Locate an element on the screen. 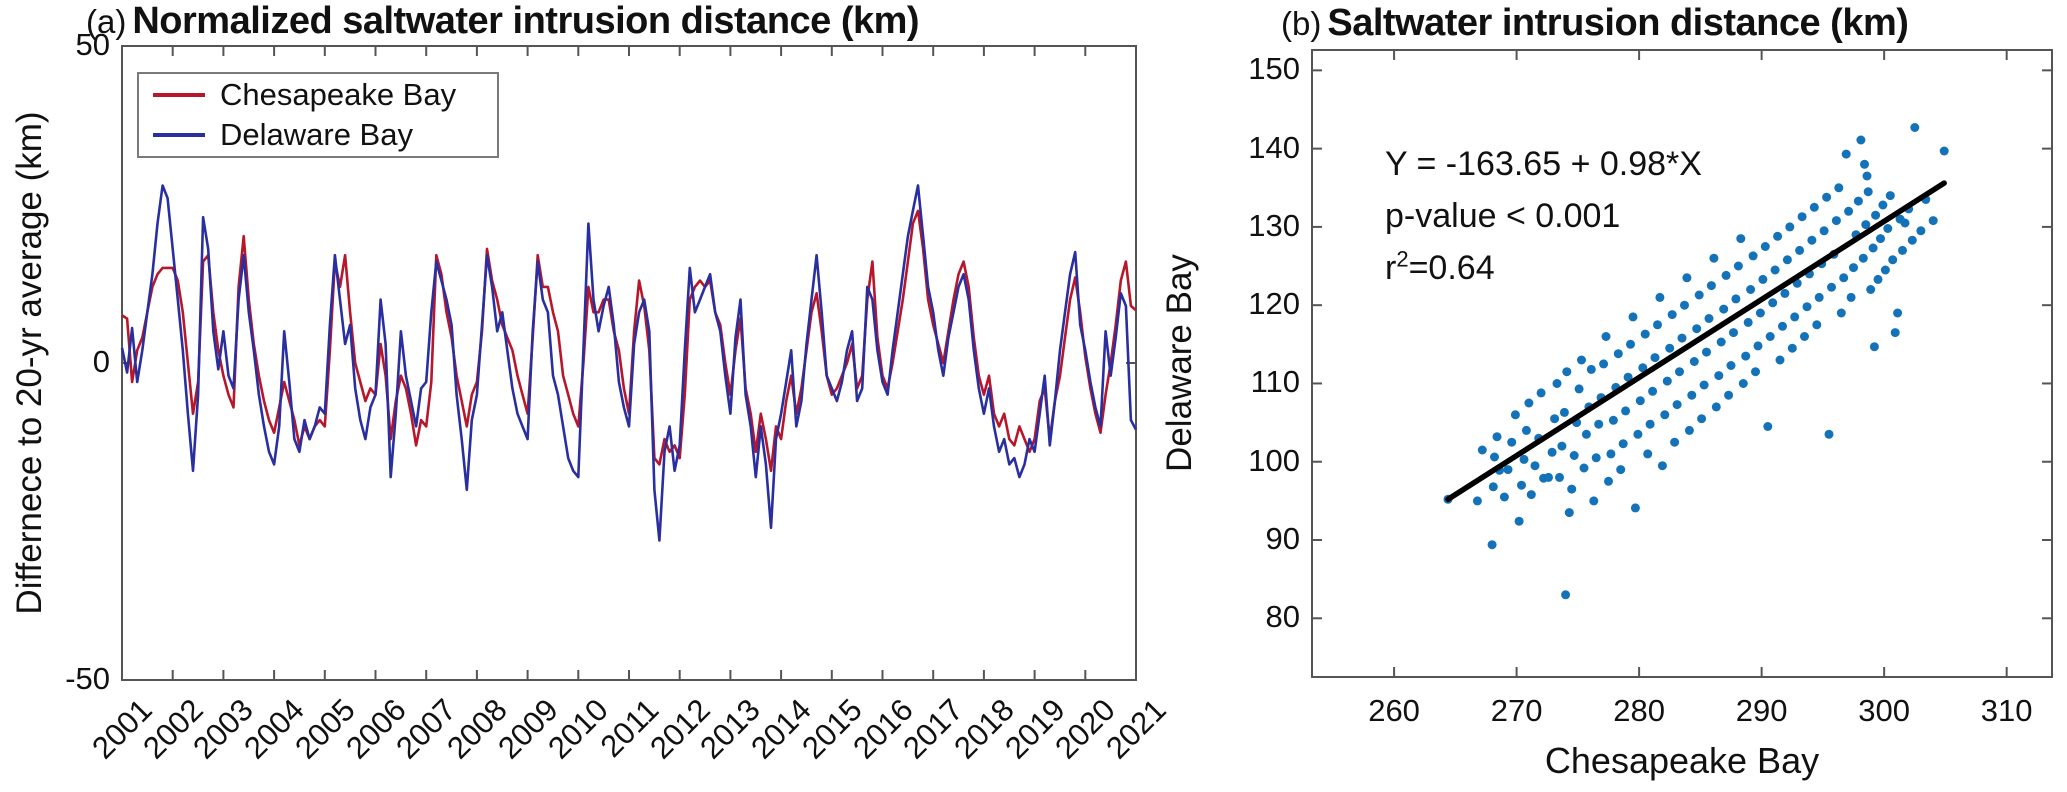 The image size is (2067, 792). tick-label: 140 is located at coordinates (1274, 147).